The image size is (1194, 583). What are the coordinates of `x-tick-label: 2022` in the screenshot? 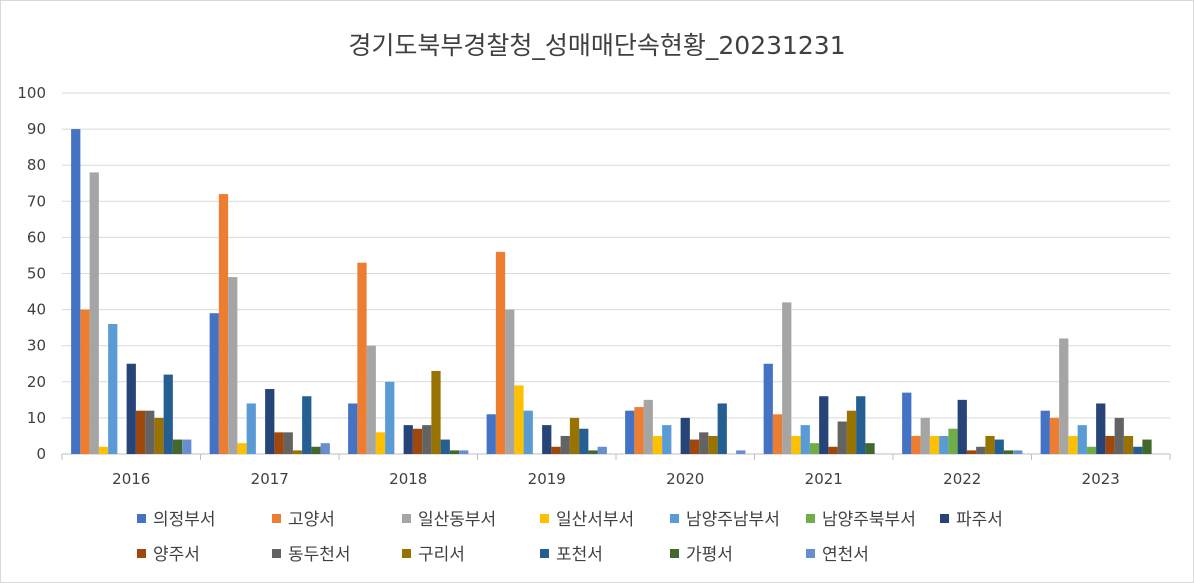 It's located at (962, 479).